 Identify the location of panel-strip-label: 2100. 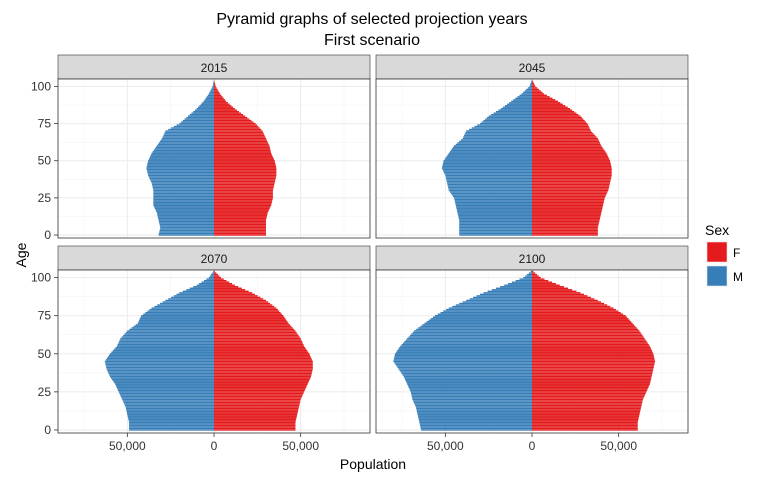
(532, 259).